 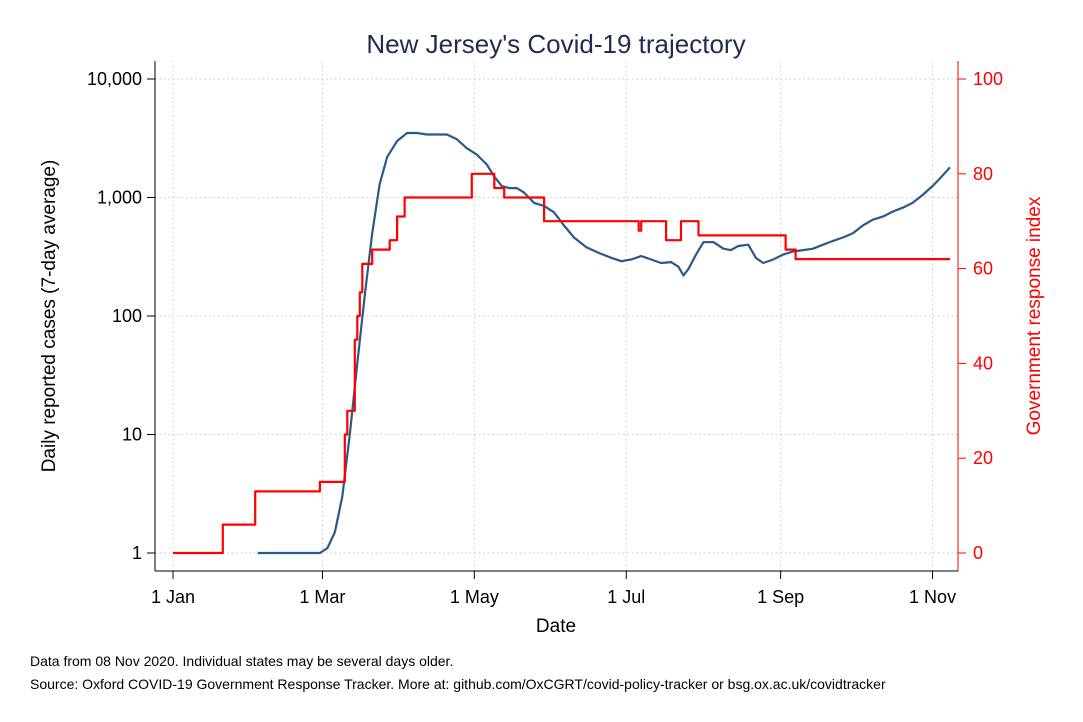 What do you see at coordinates (119, 198) in the screenshot?
I see `y-tick-label: 1,000` at bounding box center [119, 198].